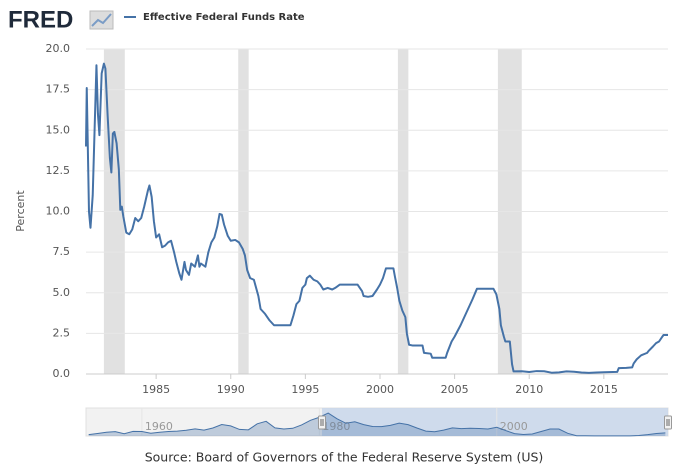 The height and width of the screenshot is (468, 688). Describe the element at coordinates (305, 389) in the screenshot. I see `x-tick-label: 1995` at that location.